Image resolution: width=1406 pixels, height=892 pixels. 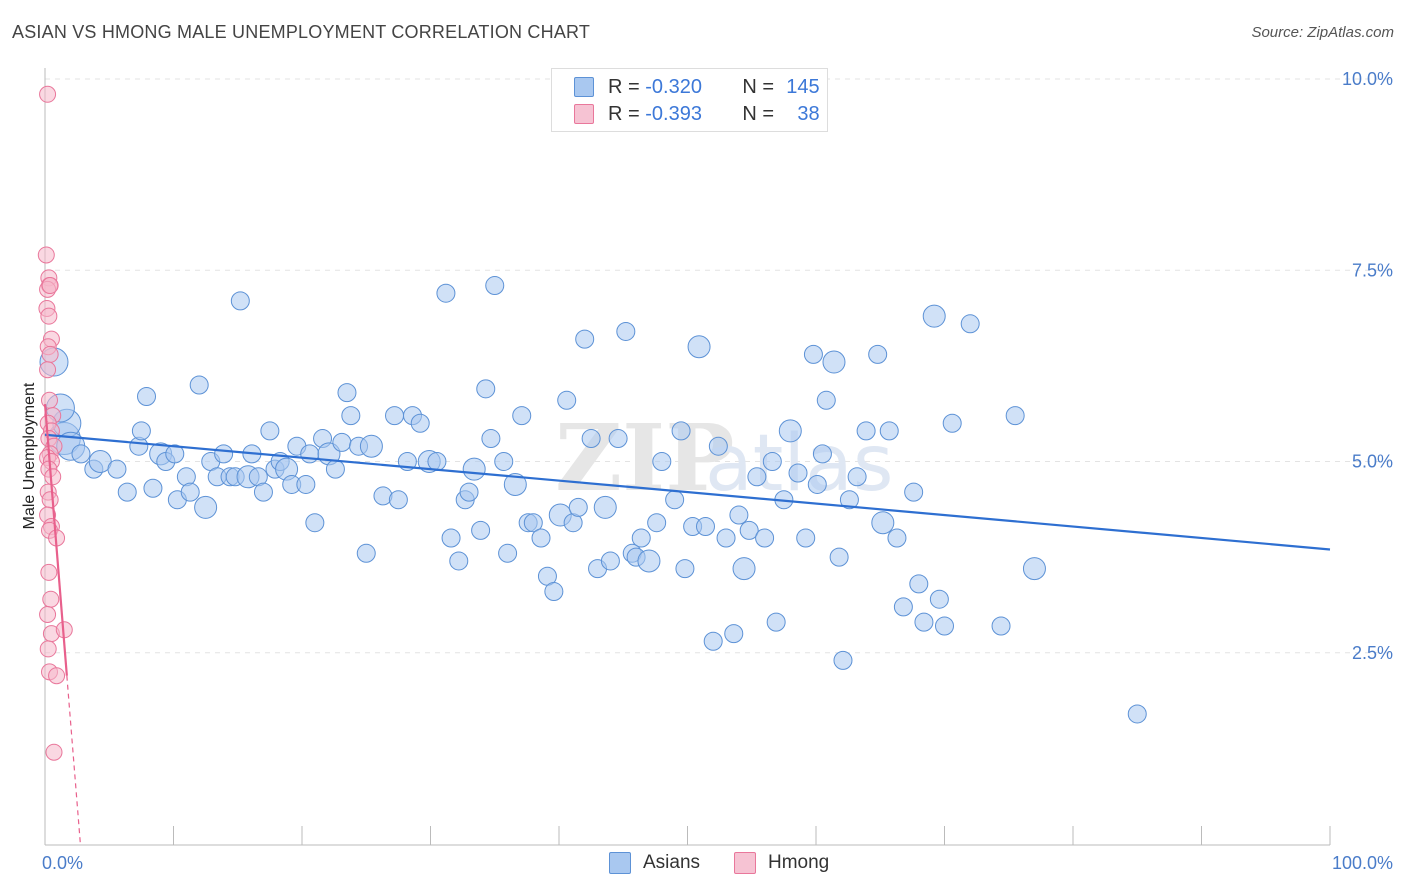 What do you see at coordinates (1367, 79) in the screenshot?
I see `y-tick-label: 10.0%` at bounding box center [1367, 79].